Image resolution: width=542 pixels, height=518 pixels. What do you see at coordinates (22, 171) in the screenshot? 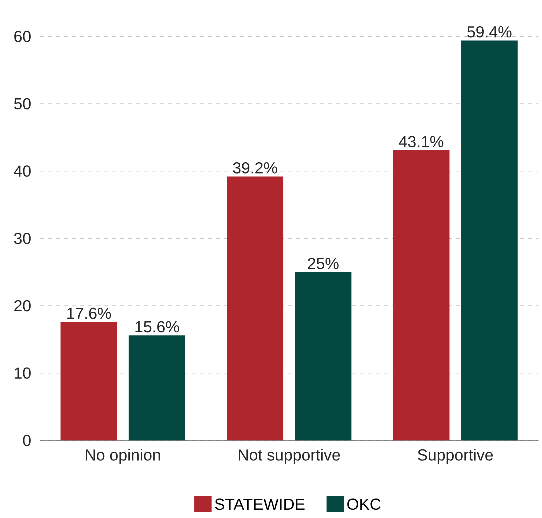
I see `y-tick-label: 40` at bounding box center [22, 171].